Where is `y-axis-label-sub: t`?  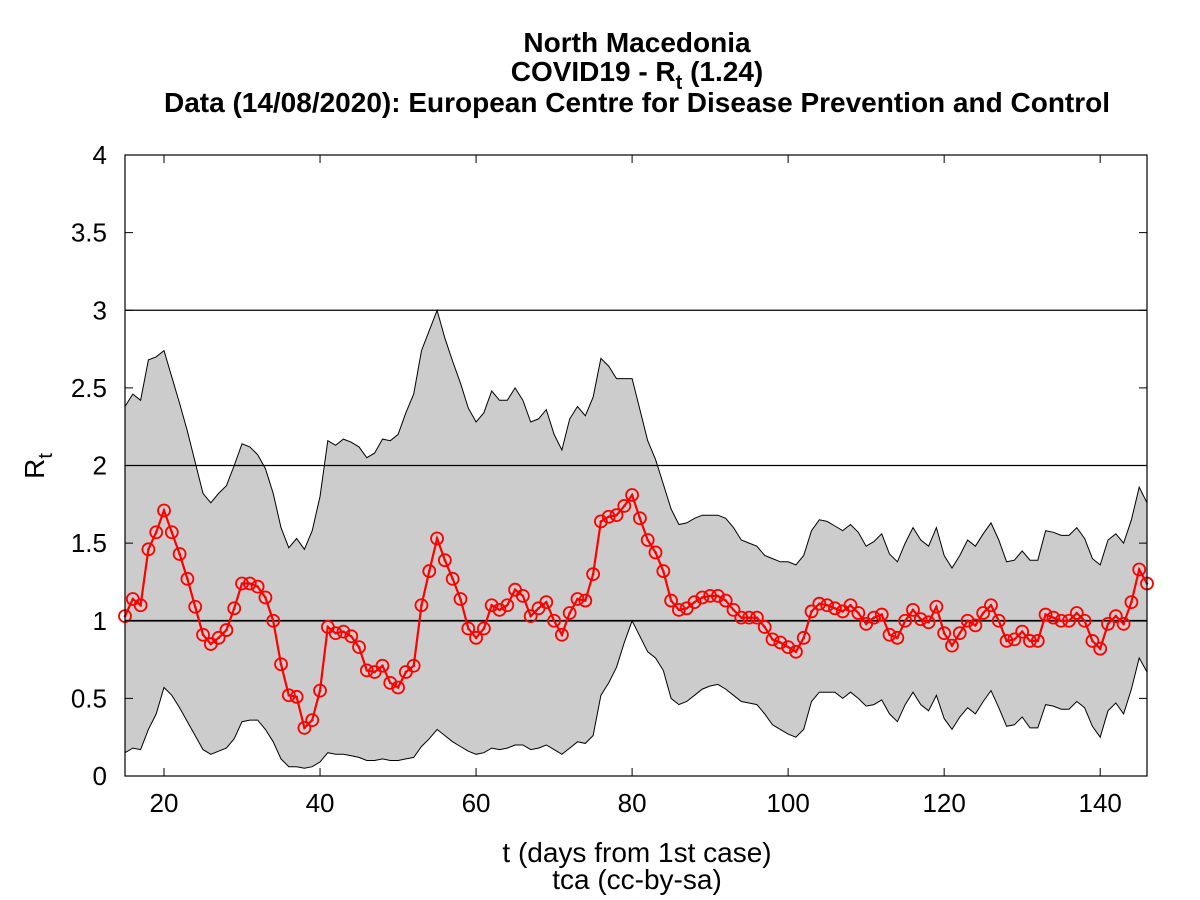
y-axis-label-sub: t is located at coordinates (46, 456).